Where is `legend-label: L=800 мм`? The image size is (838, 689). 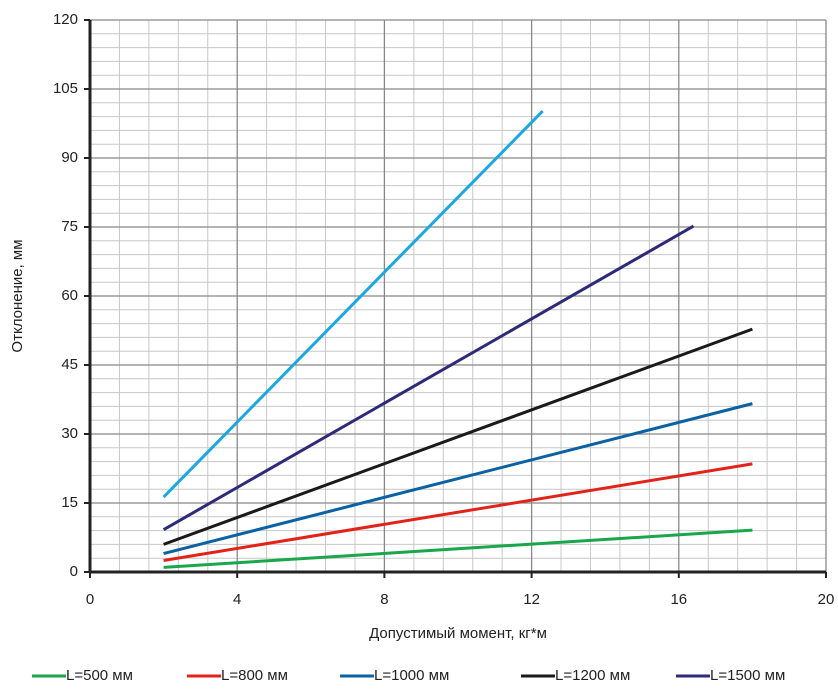
legend-label: L=800 мм is located at coordinates (254, 675).